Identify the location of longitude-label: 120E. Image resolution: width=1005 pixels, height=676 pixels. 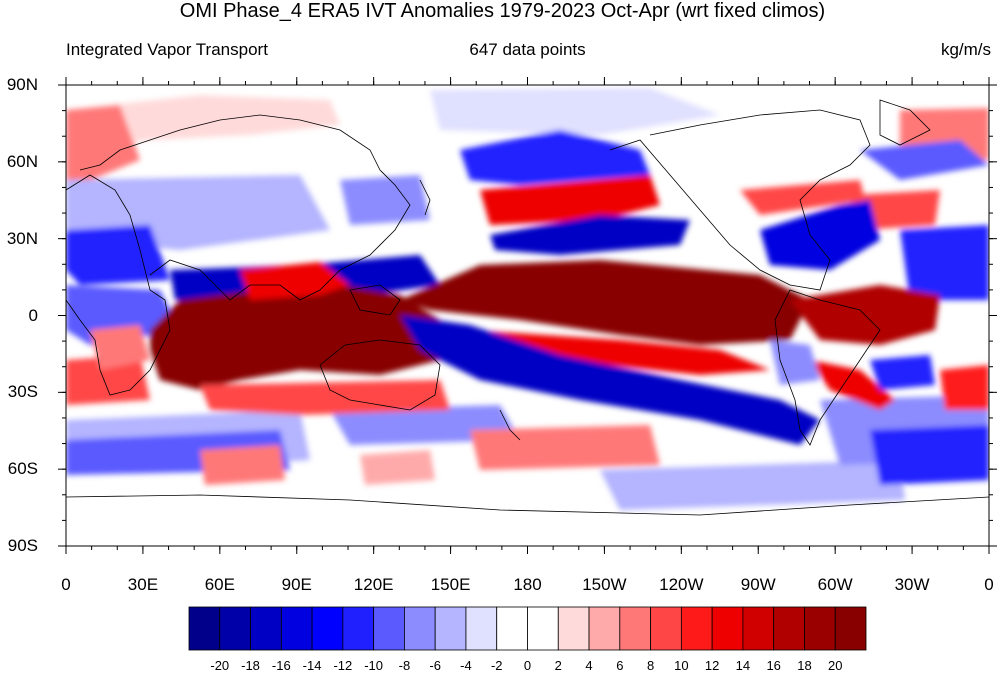
(373, 584).